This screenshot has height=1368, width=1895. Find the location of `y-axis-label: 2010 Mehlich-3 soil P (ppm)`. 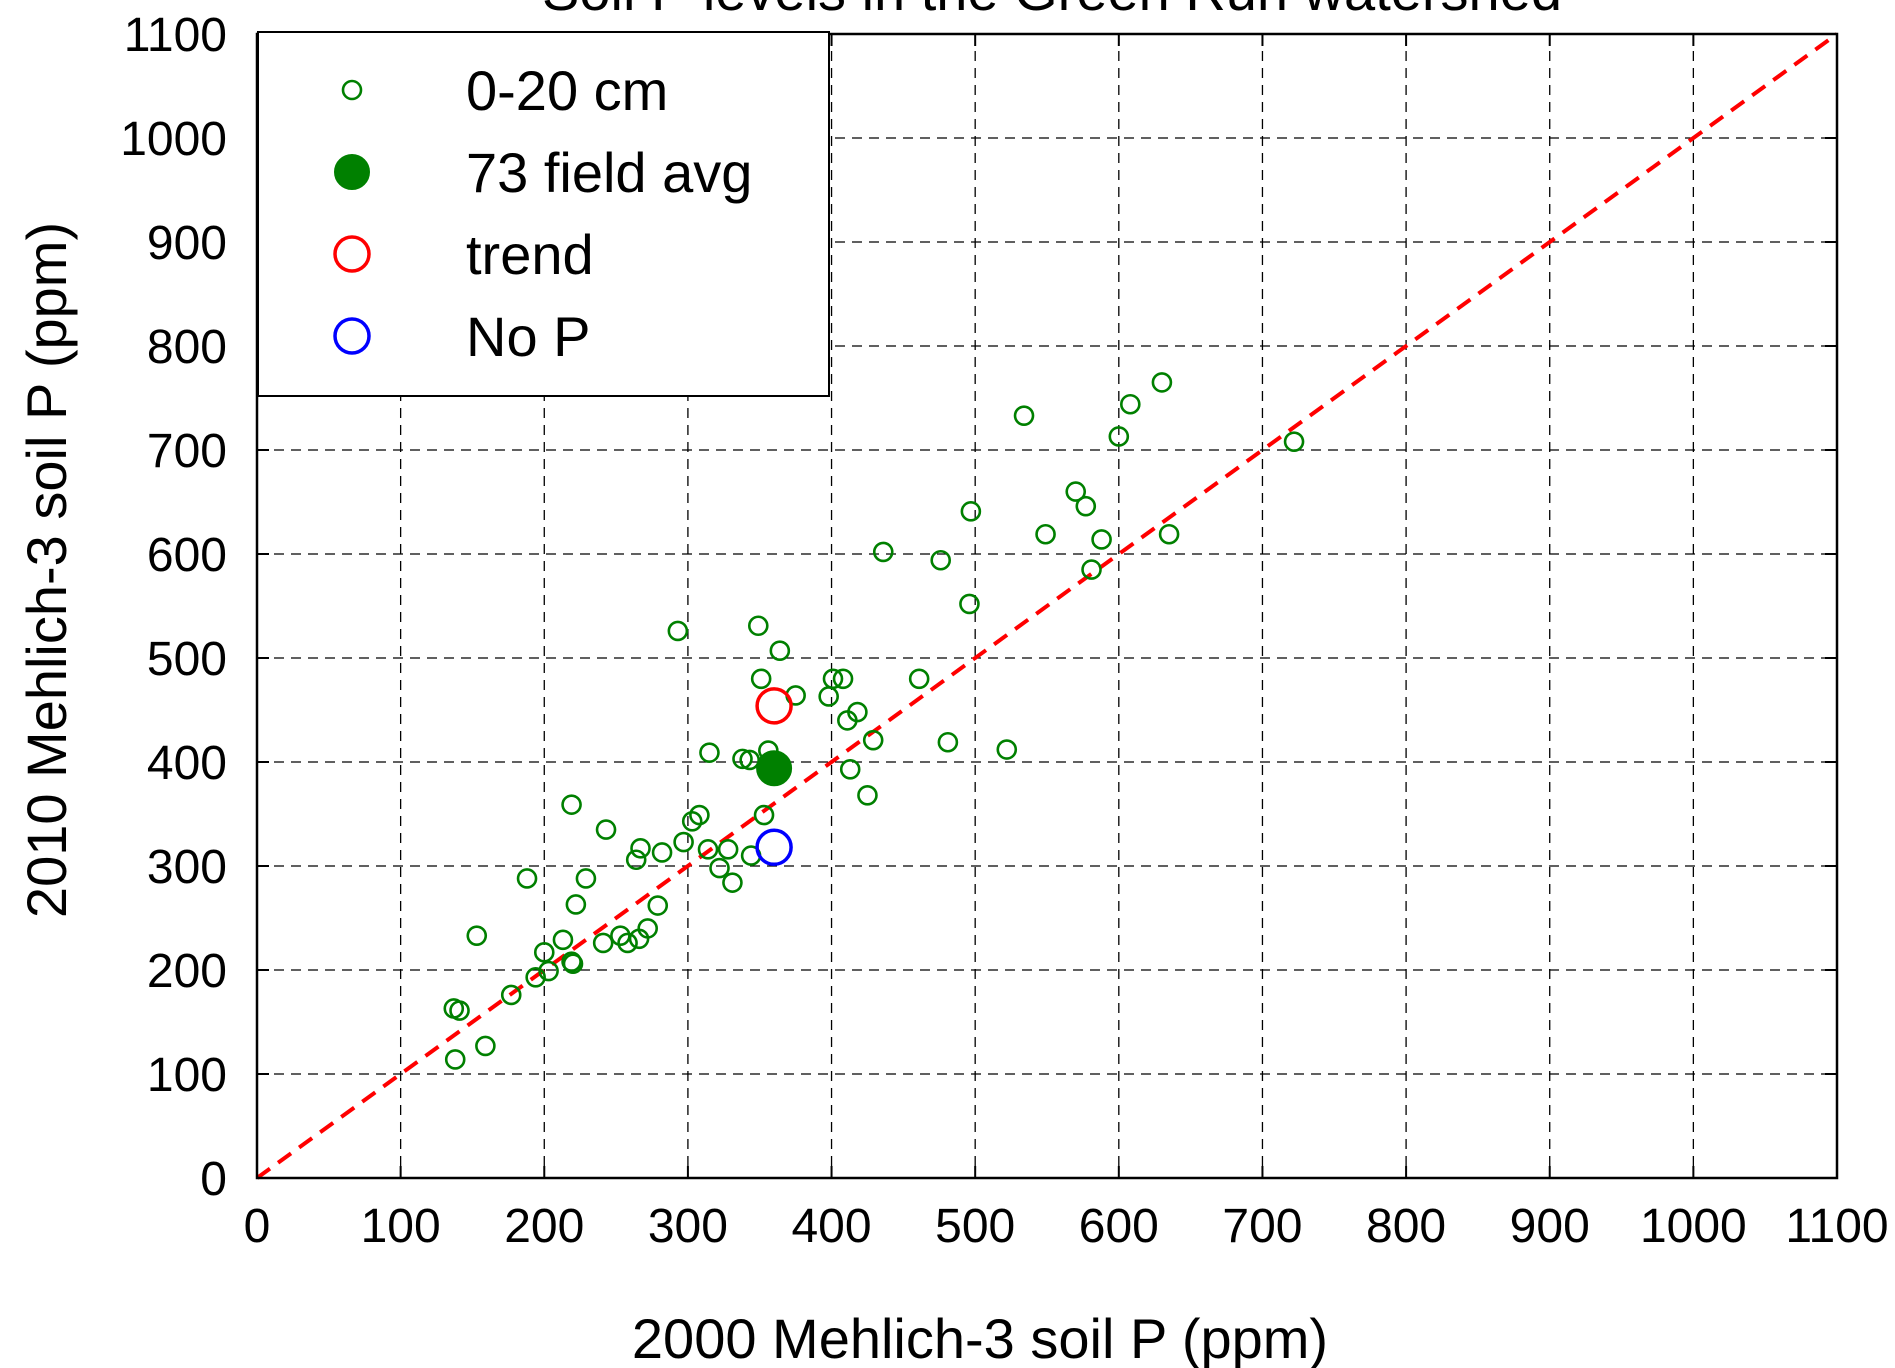

y-axis-label: 2010 Mehlich-3 soil P (ppm) is located at coordinates (46, 570).